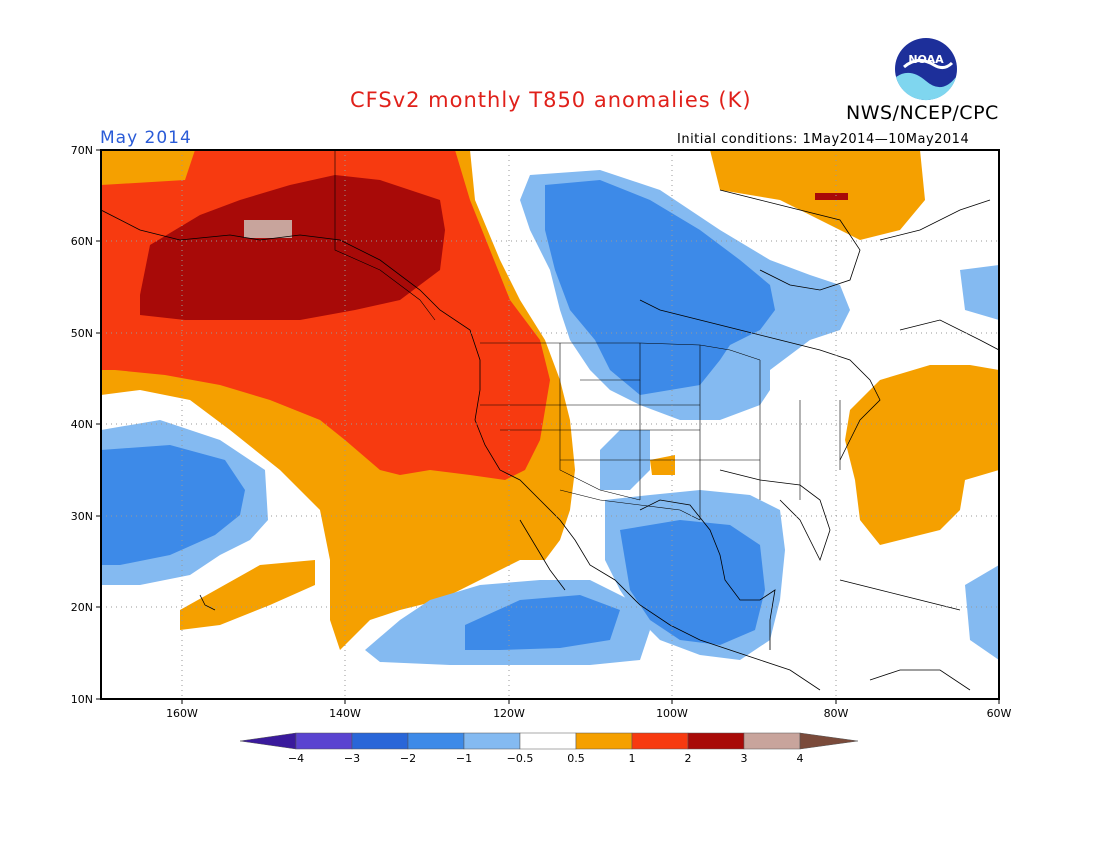  I want to click on lon-label-120w: 120W, so click(509, 713).